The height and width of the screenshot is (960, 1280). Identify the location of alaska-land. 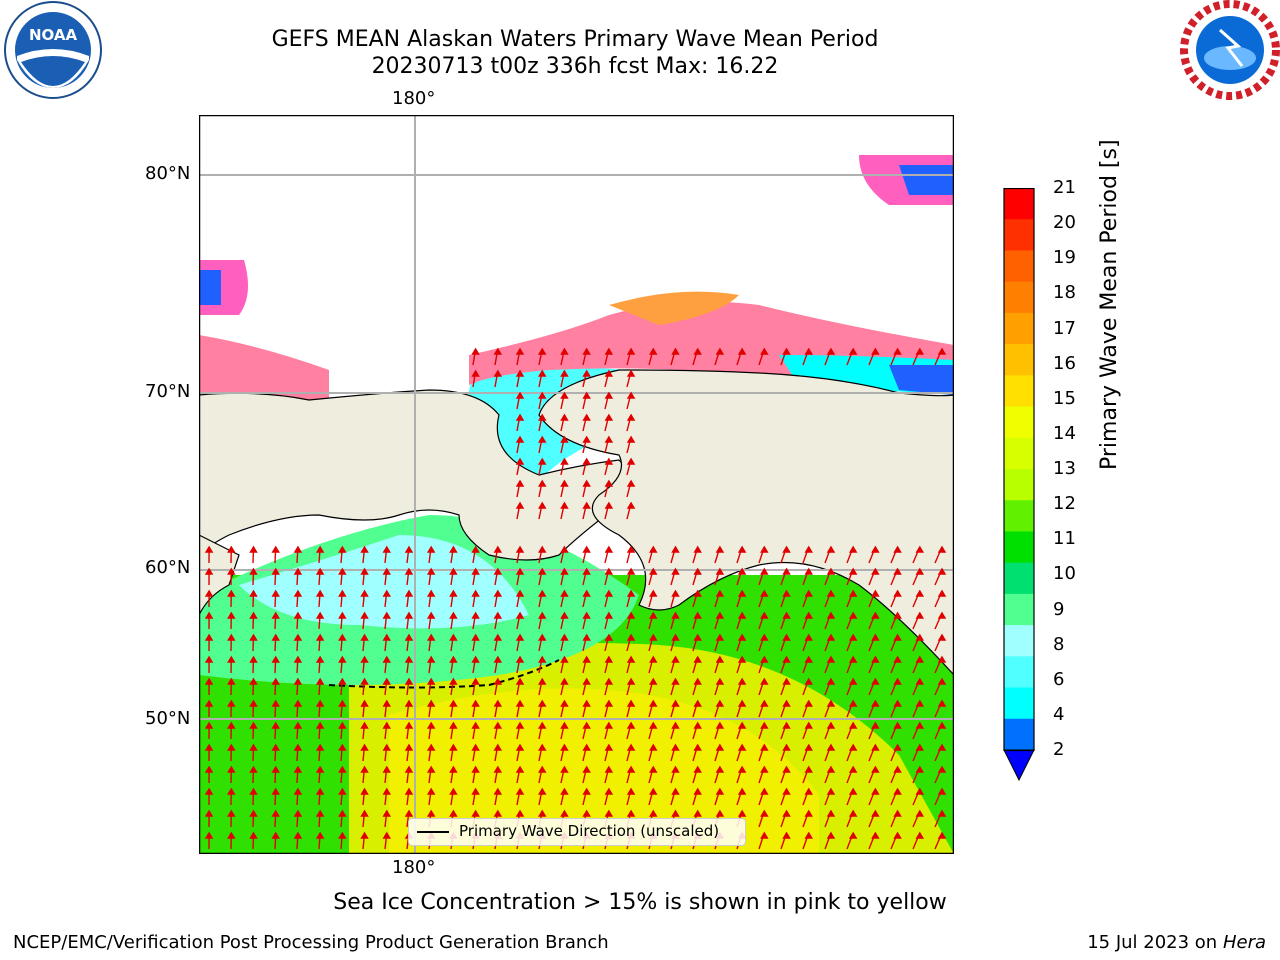
(746, 522).